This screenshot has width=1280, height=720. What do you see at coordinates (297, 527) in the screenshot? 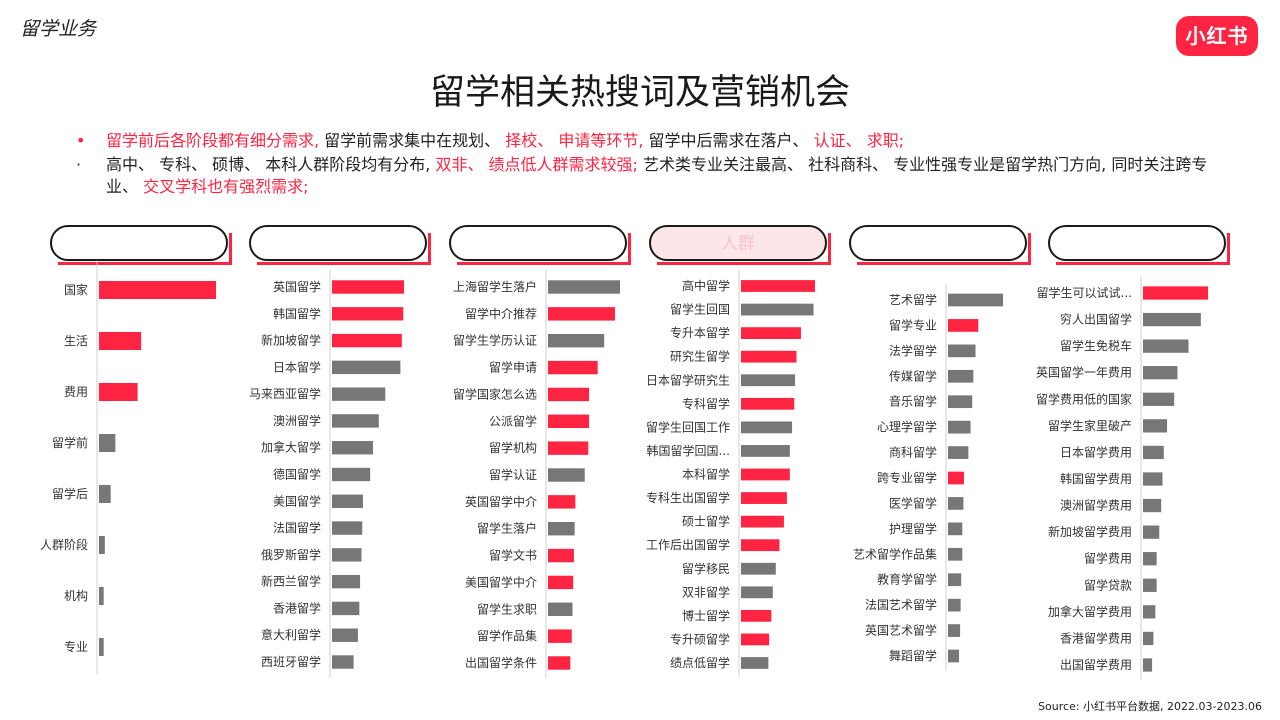
I see `bar-label: 法国留学` at bounding box center [297, 527].